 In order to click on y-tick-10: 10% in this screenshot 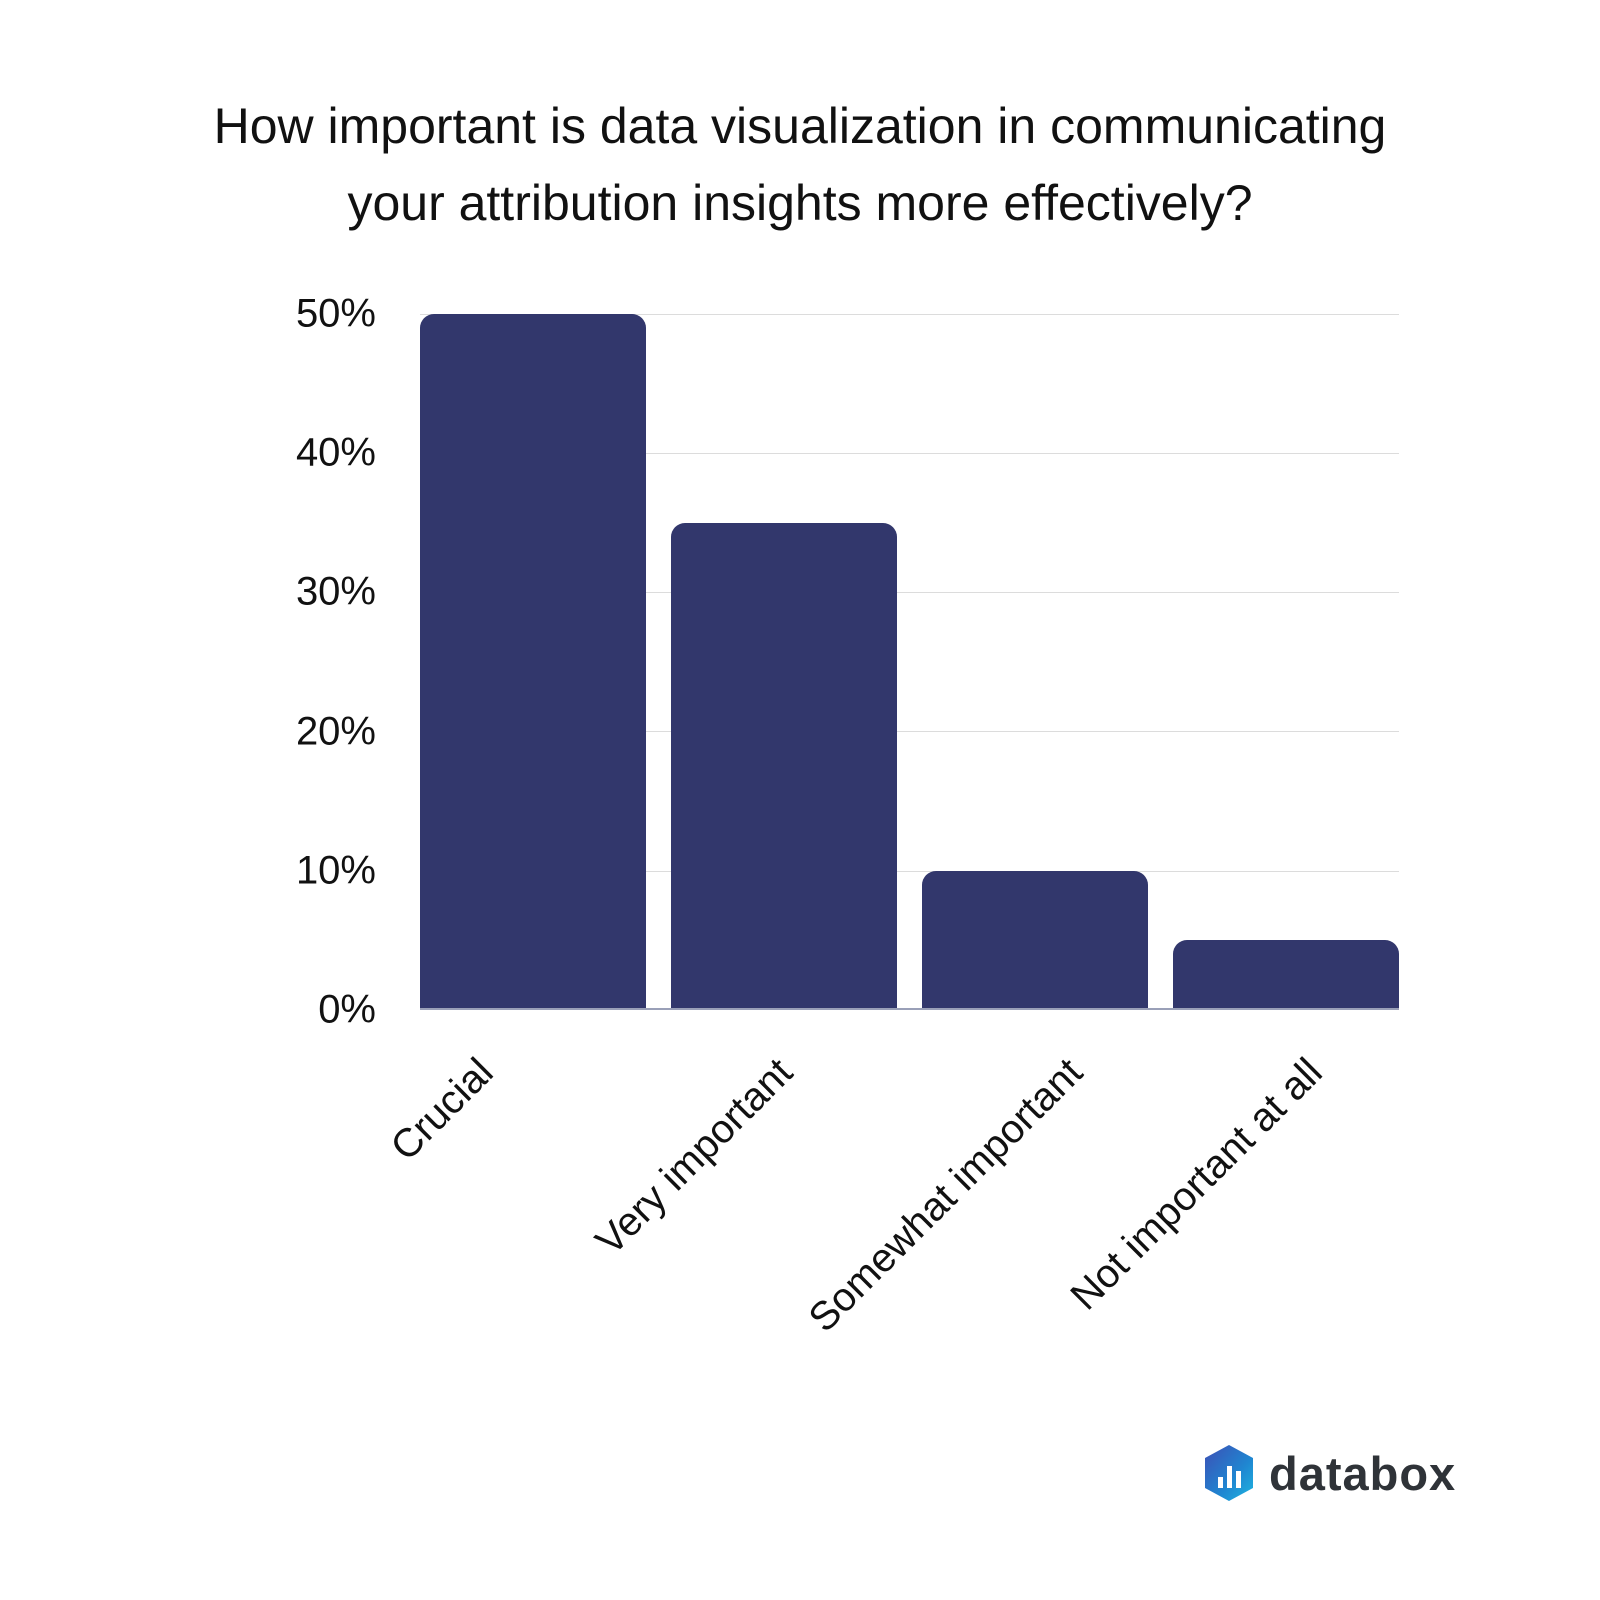, I will do `click(335, 870)`.